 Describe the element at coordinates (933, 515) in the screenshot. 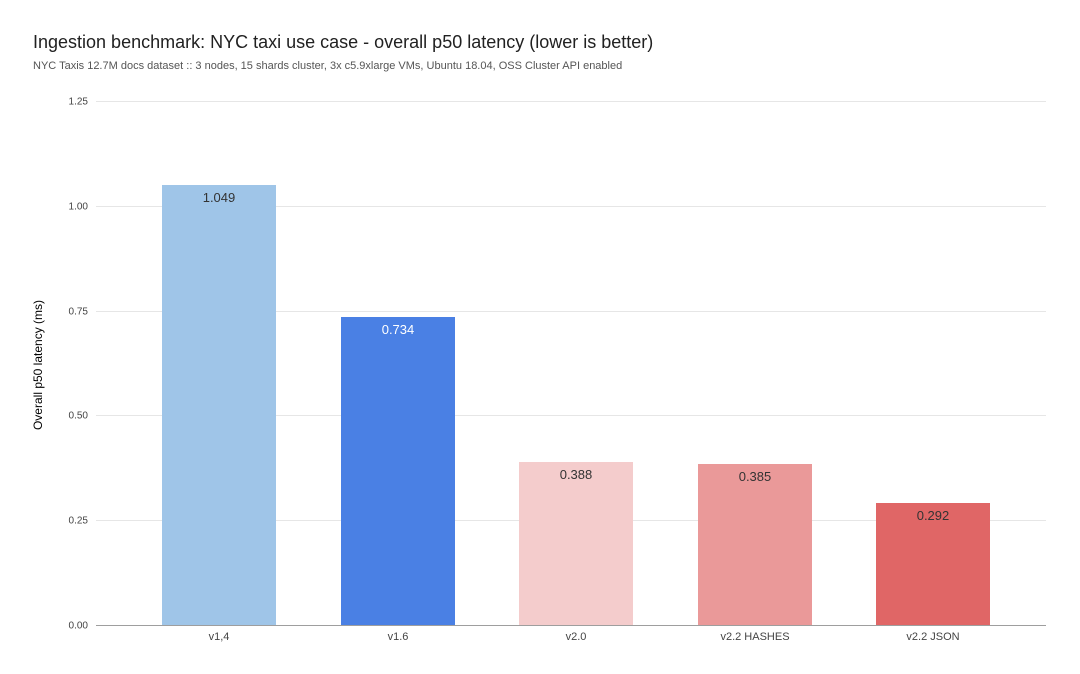

I see `bar-value-label: 0.292` at that location.